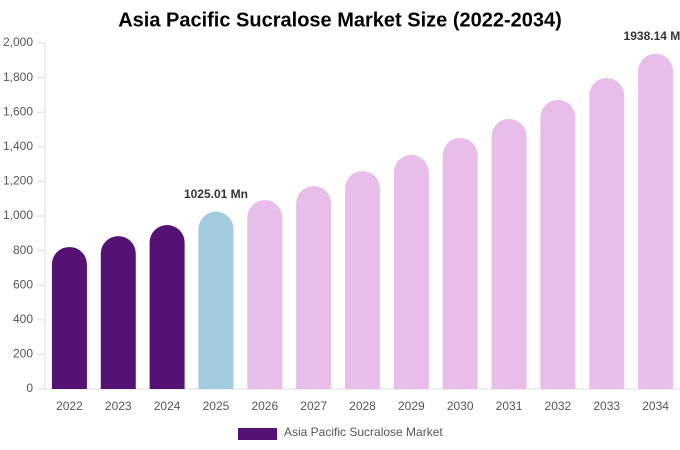 This screenshot has width=680, height=450. Describe the element at coordinates (18, 215) in the screenshot. I see `y-tick-label: 1,000` at that location.